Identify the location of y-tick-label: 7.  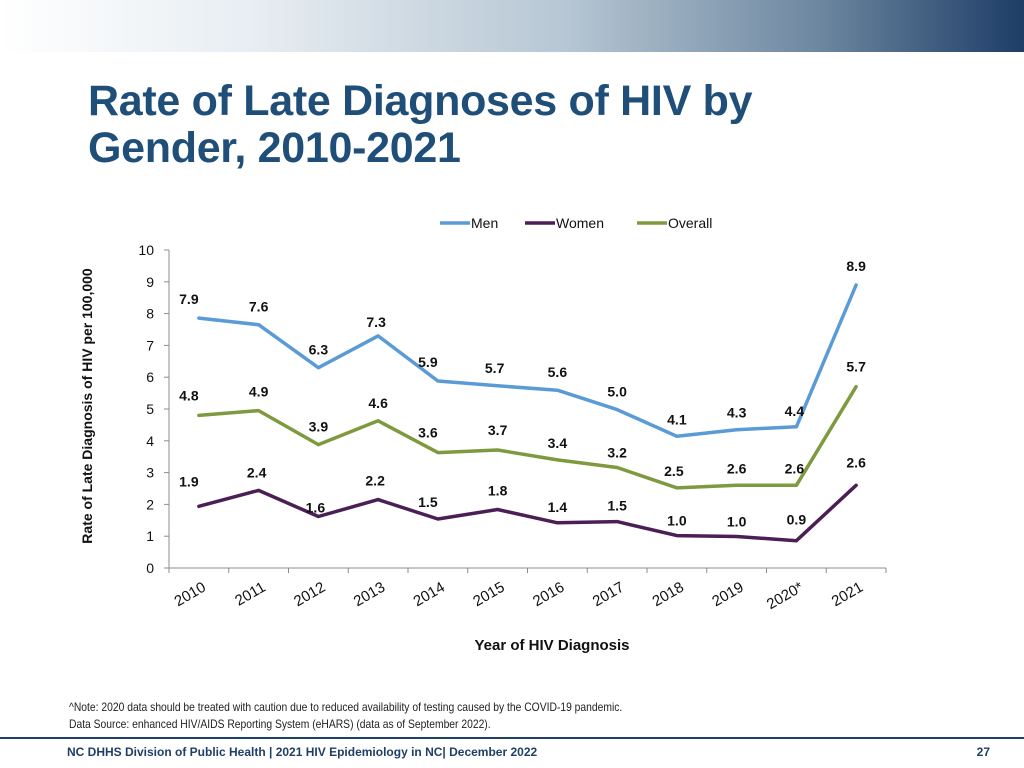
(150, 345).